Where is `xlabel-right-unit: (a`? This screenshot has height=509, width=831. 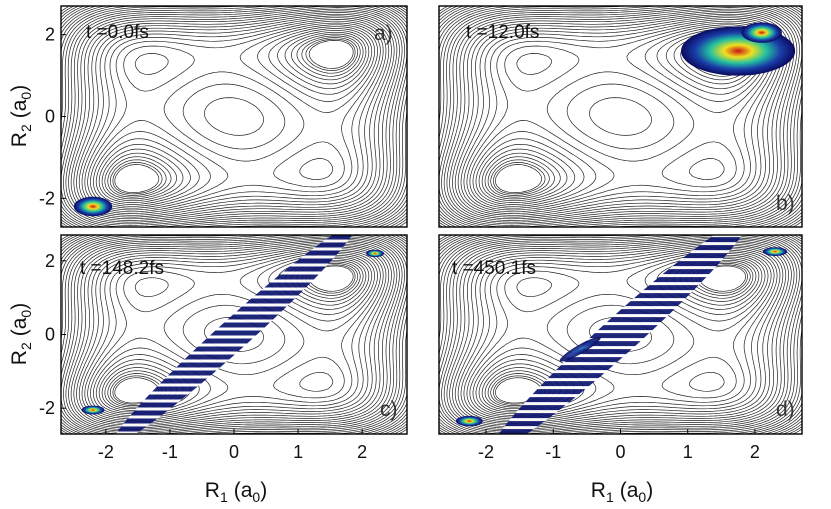 xlabel-right-unit: (a is located at coordinates (629, 490).